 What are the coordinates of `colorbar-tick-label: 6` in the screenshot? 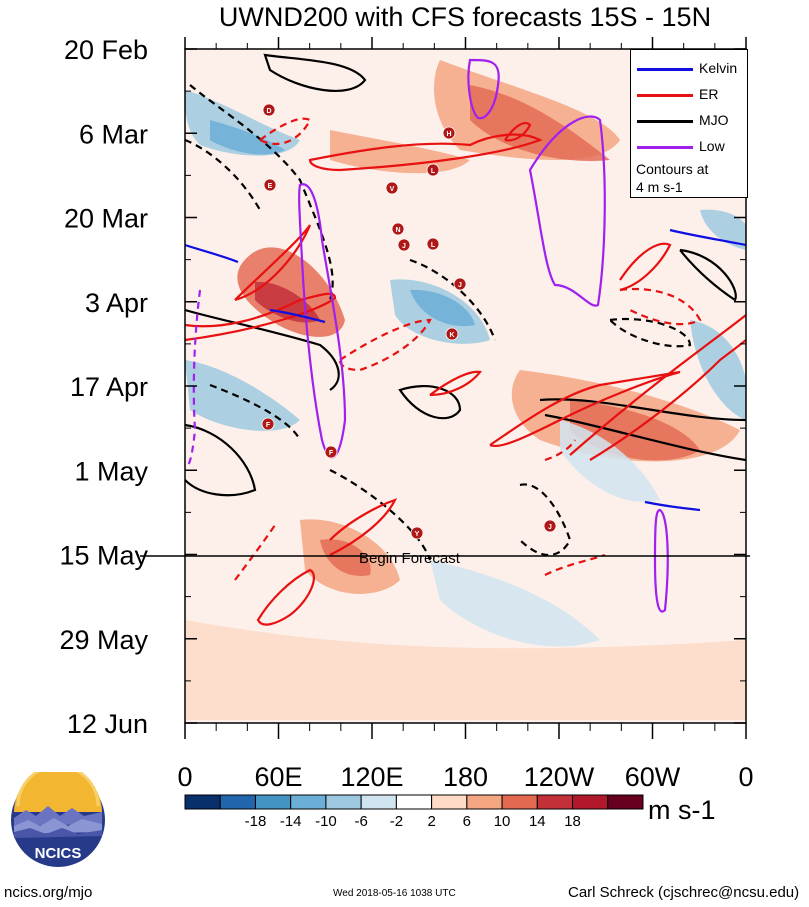 It's located at (467, 821).